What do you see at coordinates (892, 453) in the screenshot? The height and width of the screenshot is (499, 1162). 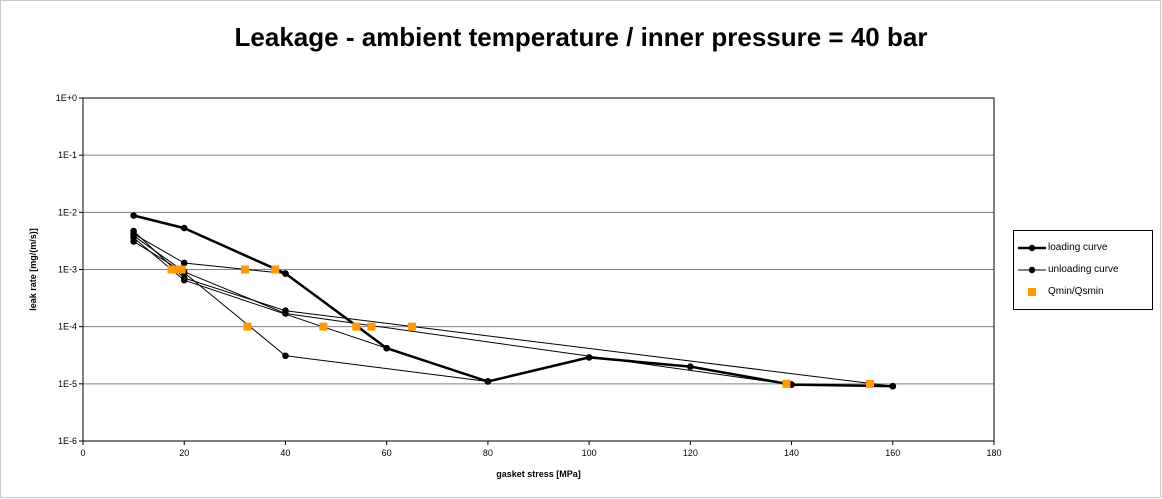 I see `x-tick-label: 160` at bounding box center [892, 453].